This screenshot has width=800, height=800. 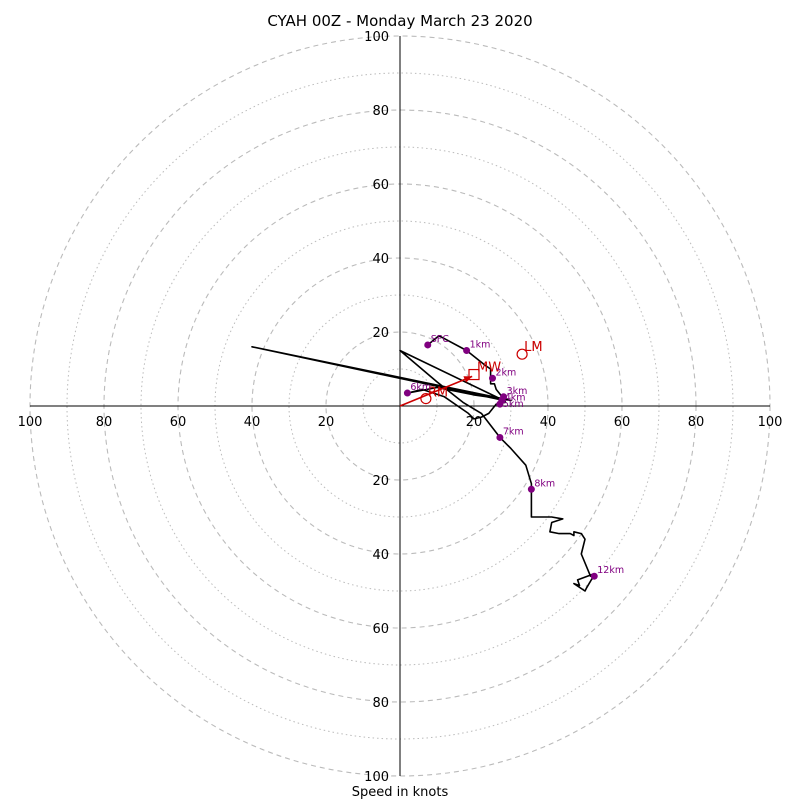 I want to click on chart-title: CYAH 00Z - Monday March 23 2020, so click(x=399, y=21).